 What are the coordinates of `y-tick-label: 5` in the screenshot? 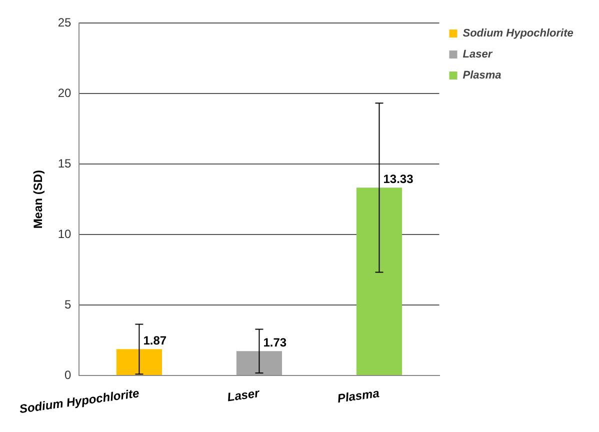 It's located at (68, 304).